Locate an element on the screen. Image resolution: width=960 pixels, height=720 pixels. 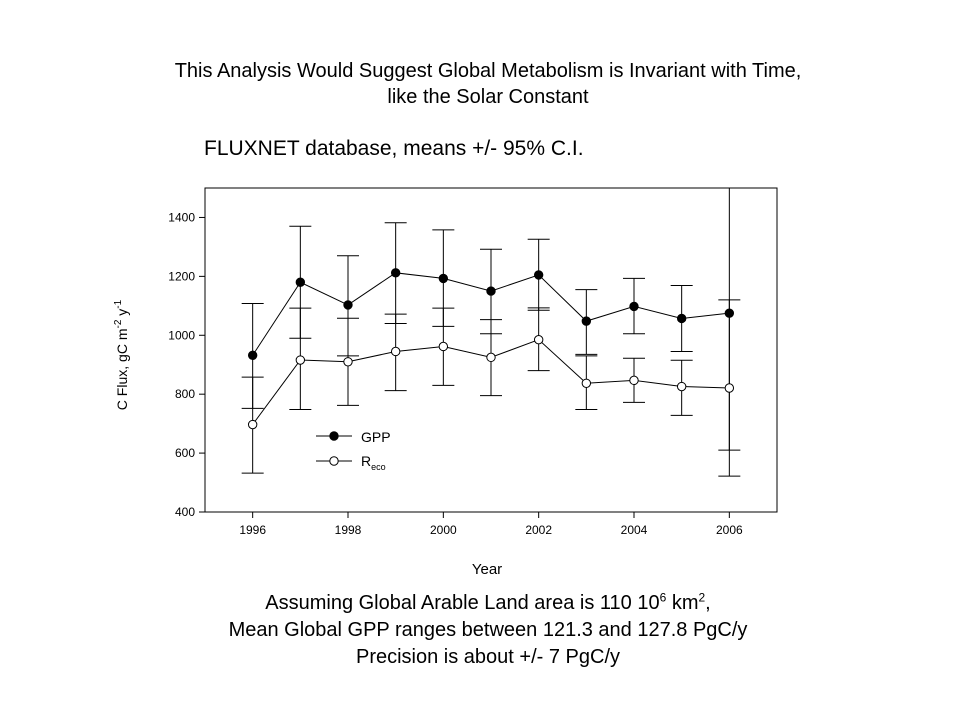
x-tick-label: 2000 is located at coordinates (443, 530).